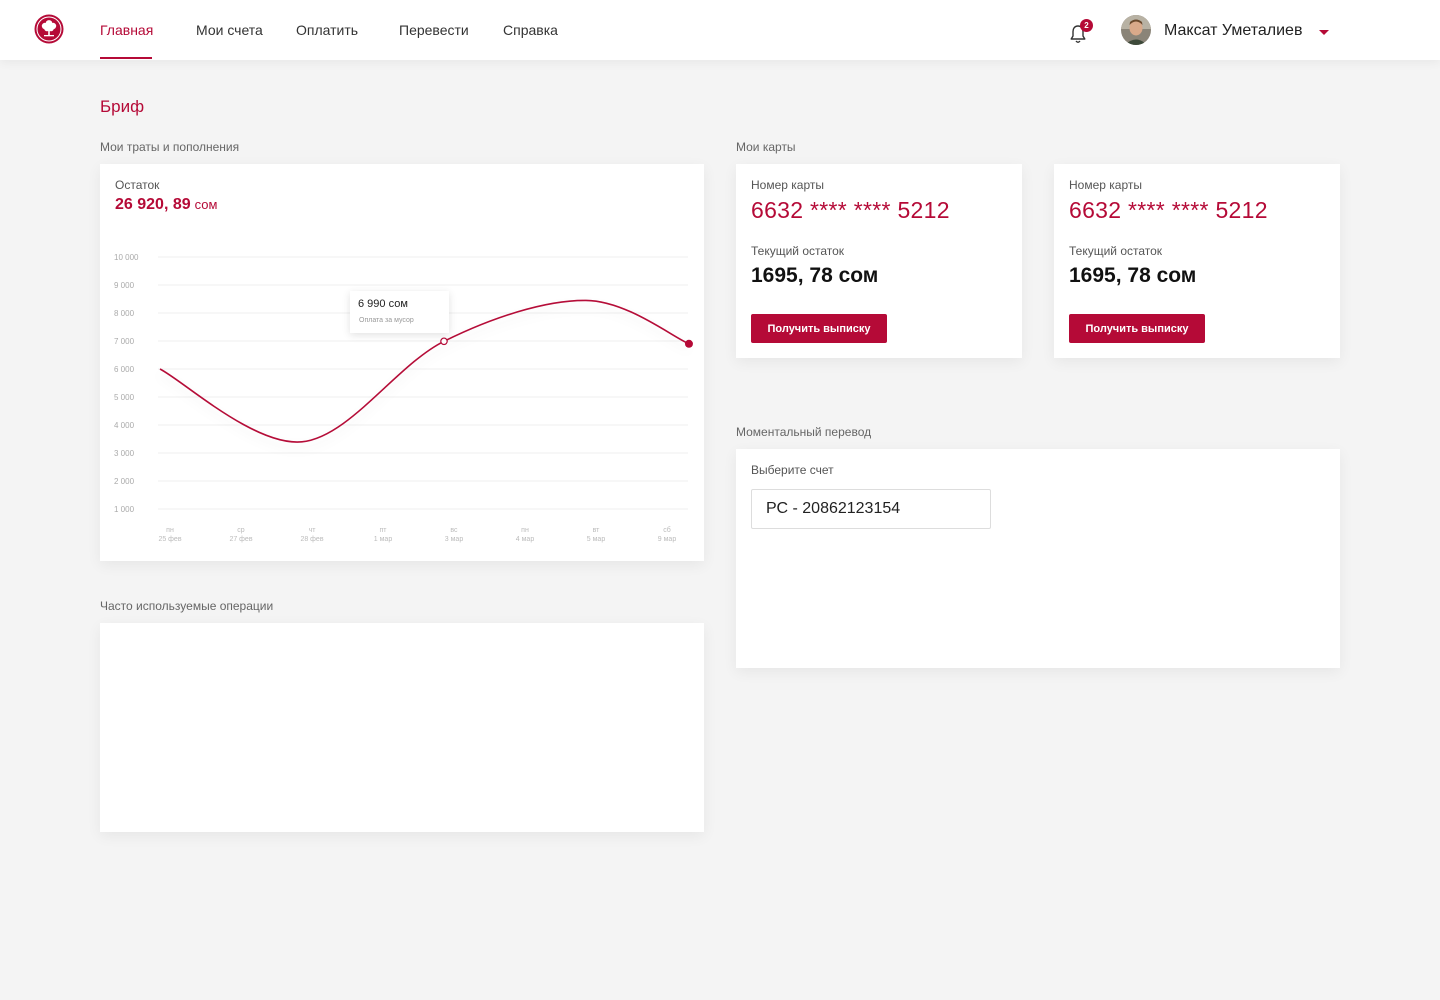 Image resolution: width=1440 pixels, height=1000 pixels. What do you see at coordinates (313, 530) in the screenshot?
I see `x-tick-day: чт` at bounding box center [313, 530].